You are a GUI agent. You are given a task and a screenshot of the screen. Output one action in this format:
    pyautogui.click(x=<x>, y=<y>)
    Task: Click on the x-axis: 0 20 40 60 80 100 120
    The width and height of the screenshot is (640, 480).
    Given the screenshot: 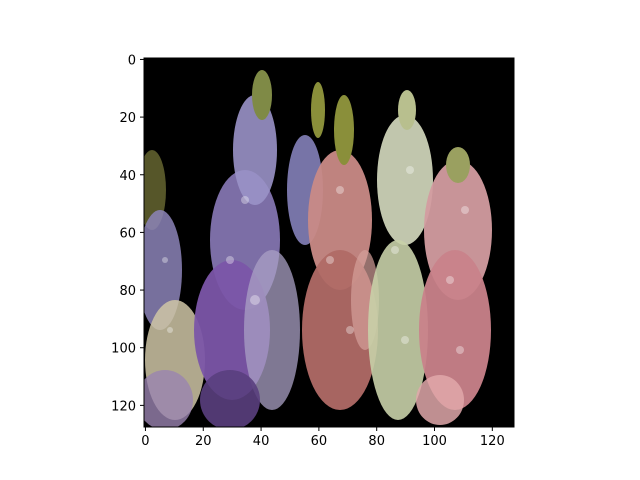 What is the action you would take?
    pyautogui.click(x=323, y=438)
    